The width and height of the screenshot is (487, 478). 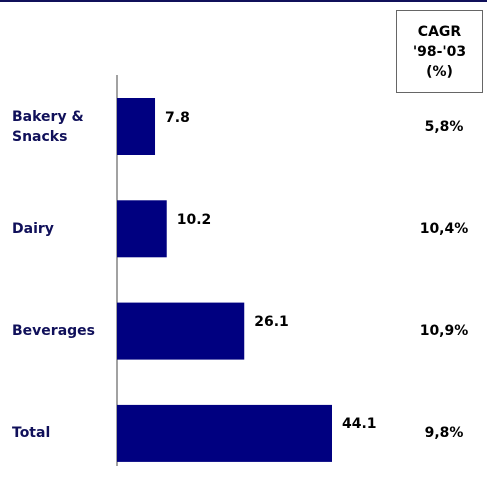 I want to click on value-label: 26.1, so click(x=271, y=322).